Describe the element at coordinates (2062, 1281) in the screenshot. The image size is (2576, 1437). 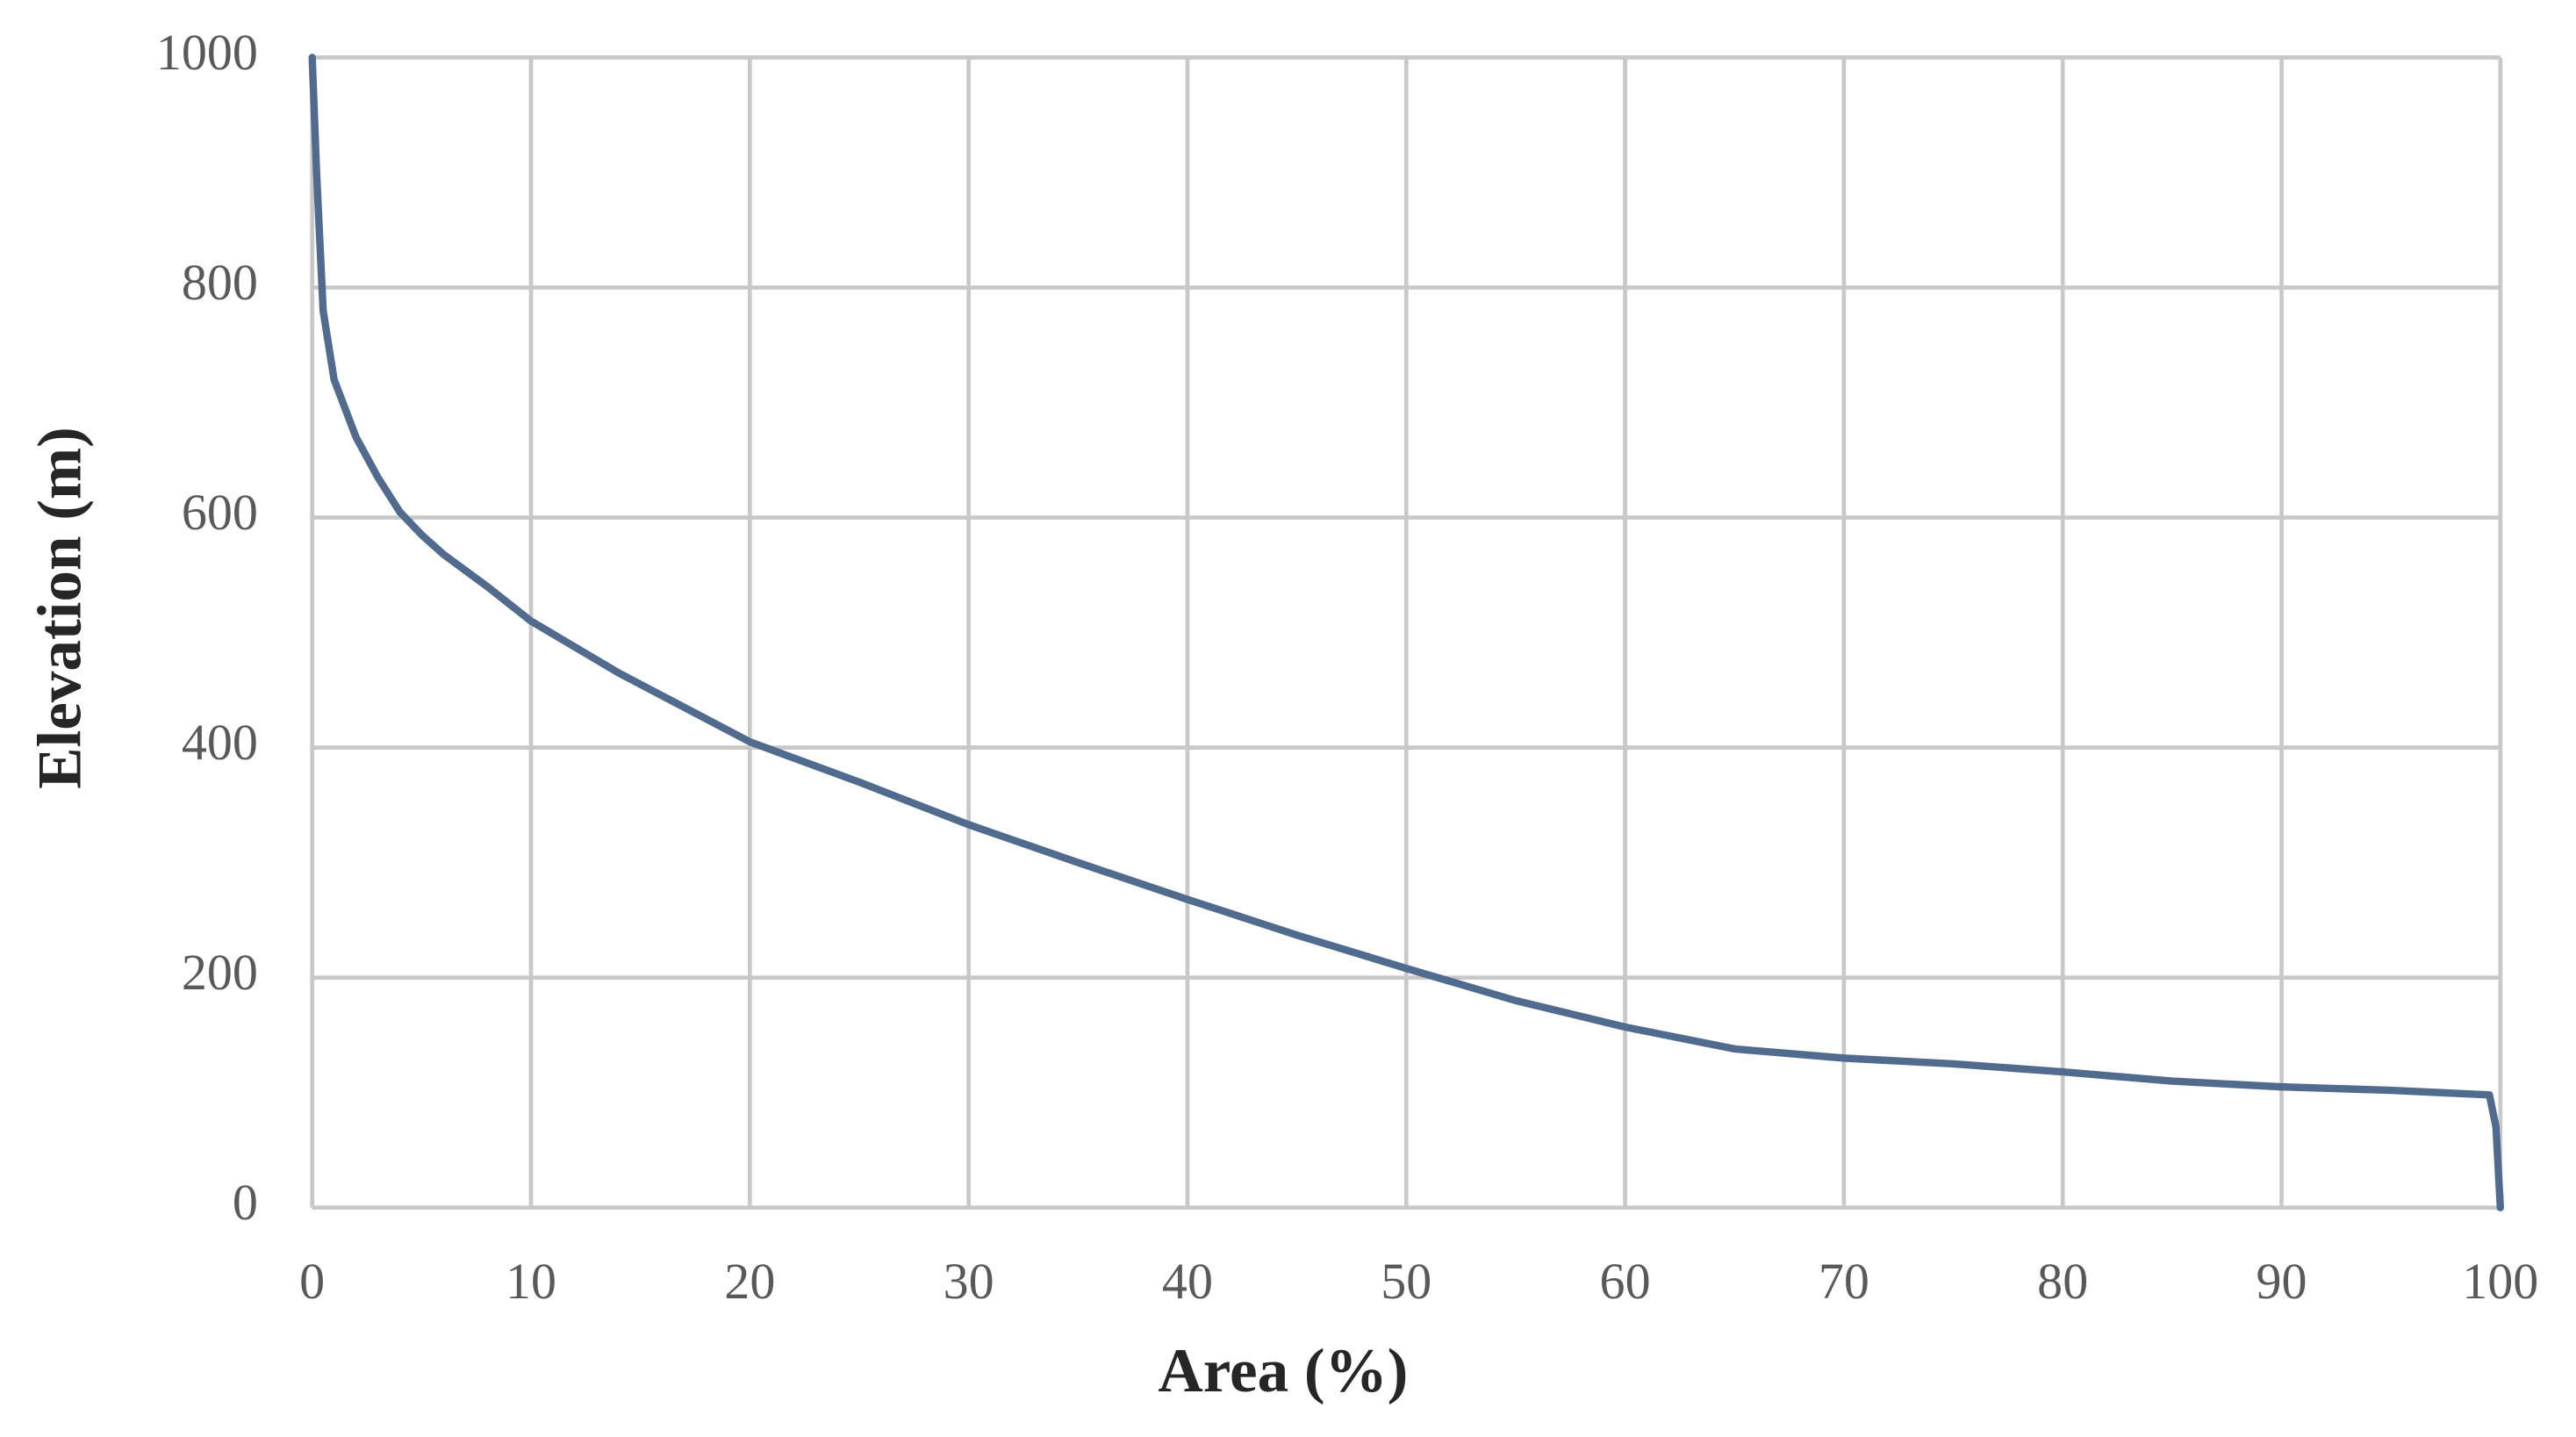
I see `x-tick-label: 80` at that location.